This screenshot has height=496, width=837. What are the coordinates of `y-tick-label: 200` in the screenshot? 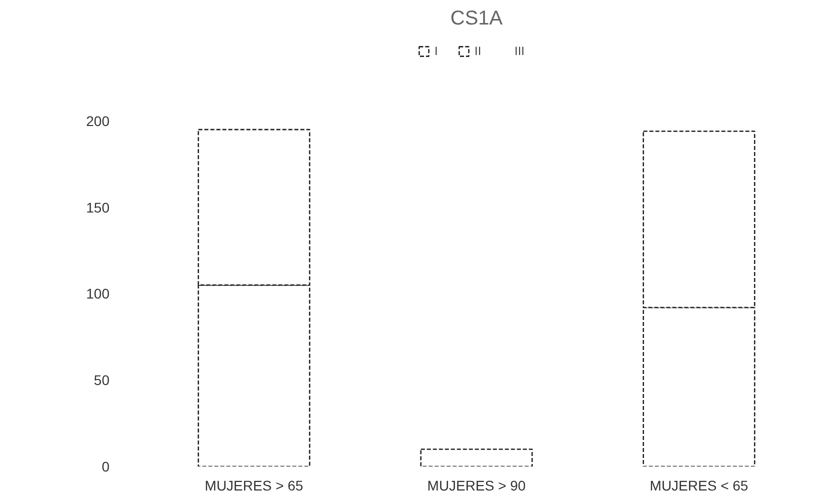 It's located at (98, 120).